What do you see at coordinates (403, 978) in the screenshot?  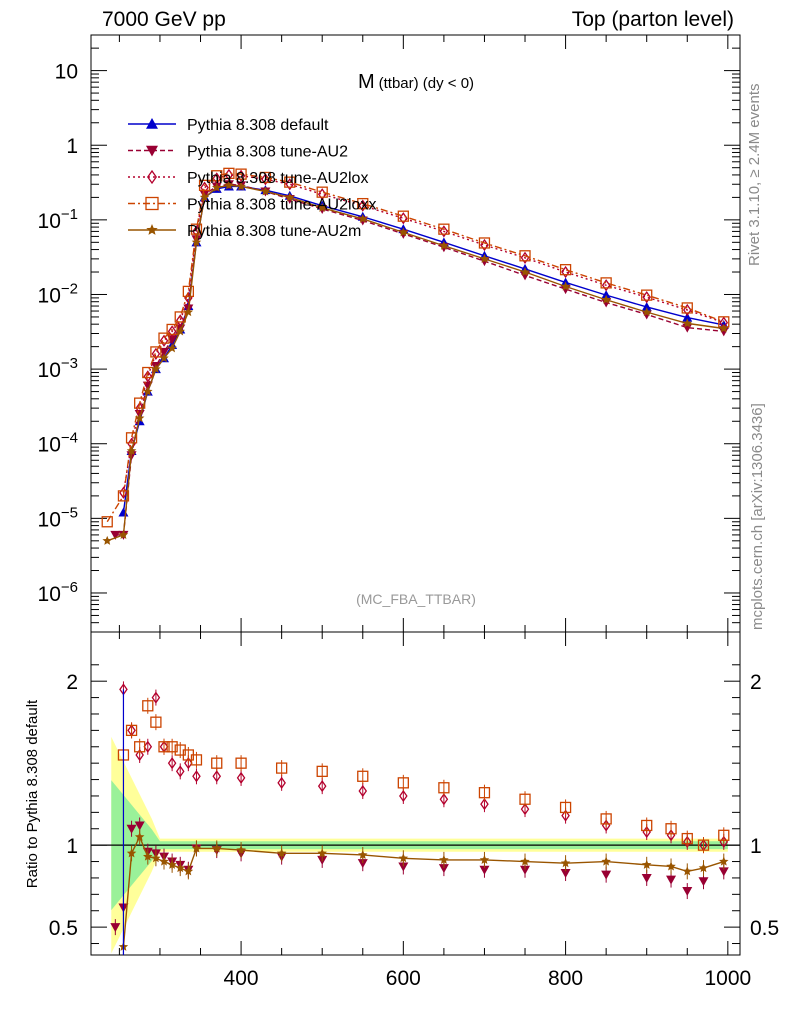 I see `x-tick-label: 600` at bounding box center [403, 978].